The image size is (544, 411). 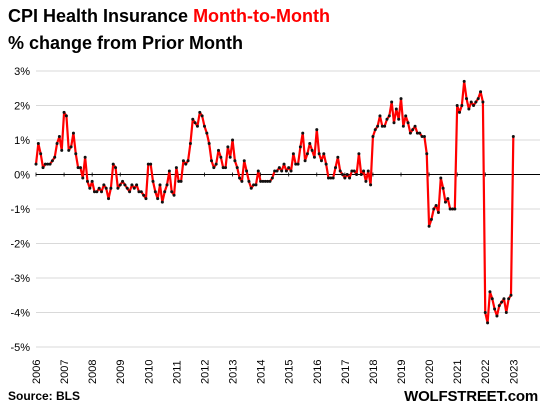 I want to click on x-tick-label: 2006, so click(x=37, y=372).